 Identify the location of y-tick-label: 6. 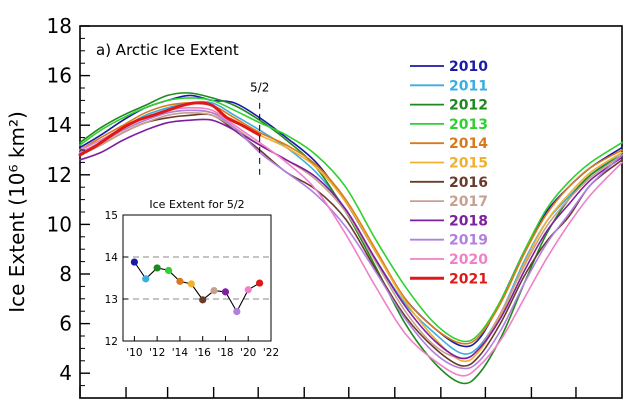
(65, 324).